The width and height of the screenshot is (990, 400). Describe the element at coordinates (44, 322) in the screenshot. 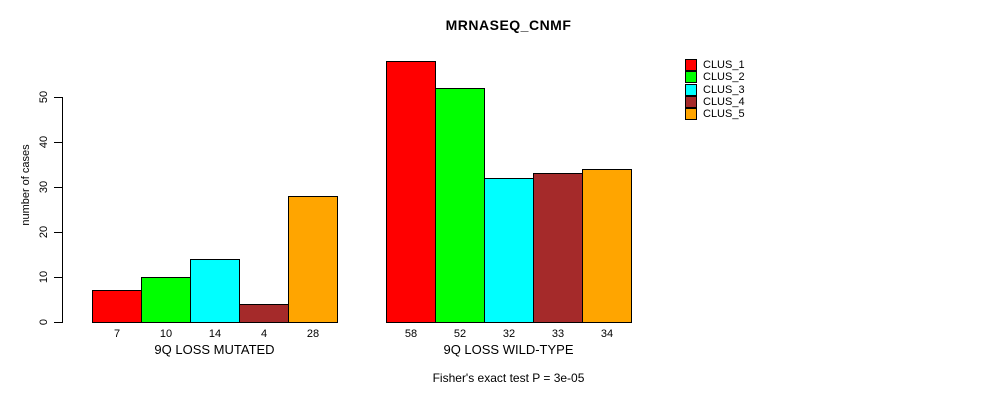

I see `y-tick-label: 0` at that location.